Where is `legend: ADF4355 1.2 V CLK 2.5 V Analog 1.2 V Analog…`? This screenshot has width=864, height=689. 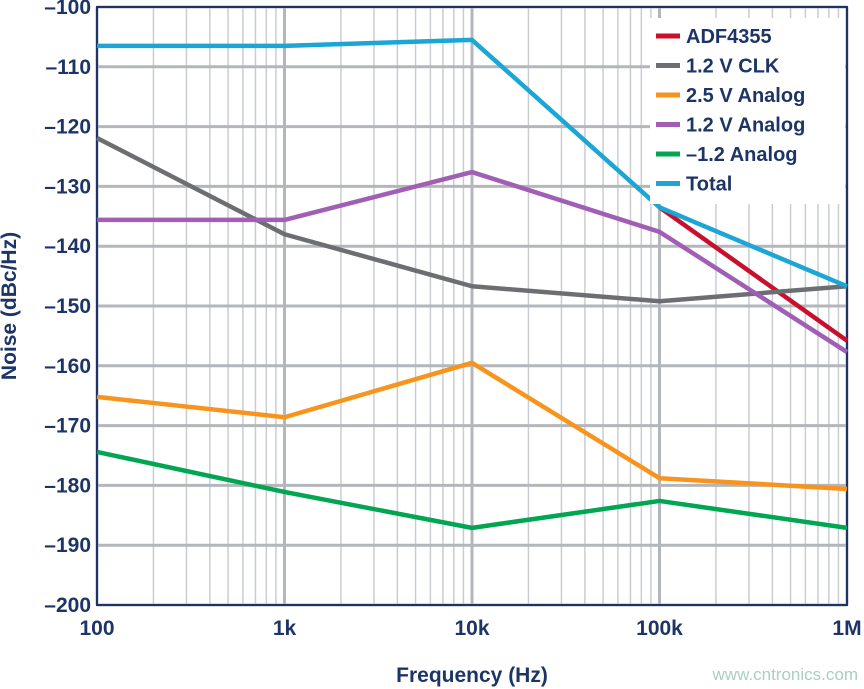
legend: ADF4355 1.2 V CLK 2.5 V Analog 1.2 V Analog… is located at coordinates (747, 111).